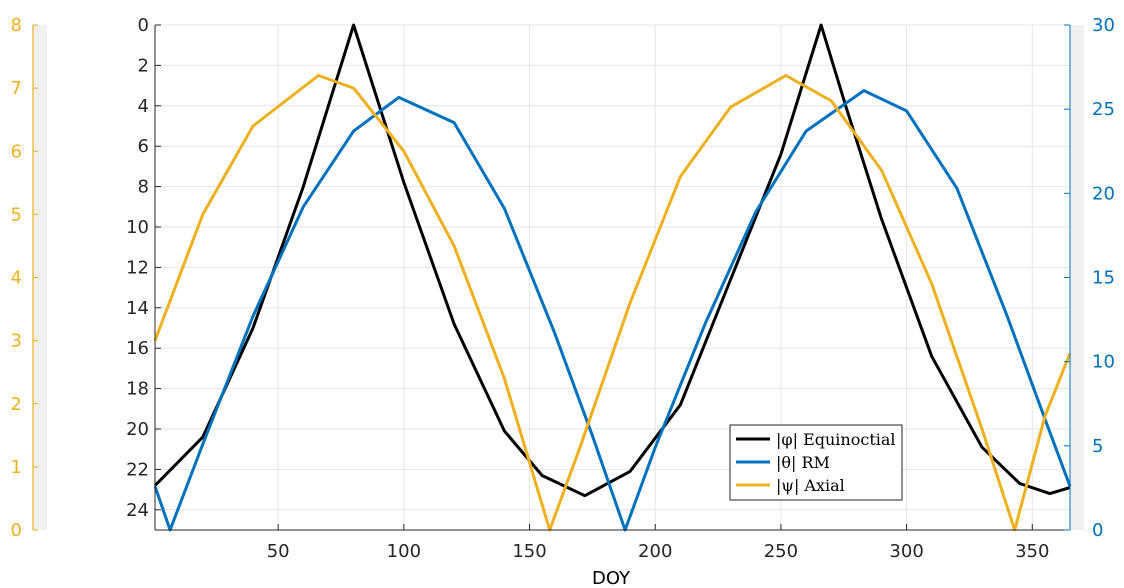 This screenshot has height=588, width=1124. Describe the element at coordinates (655, 551) in the screenshot. I see `x-tick-label: 200` at that location.